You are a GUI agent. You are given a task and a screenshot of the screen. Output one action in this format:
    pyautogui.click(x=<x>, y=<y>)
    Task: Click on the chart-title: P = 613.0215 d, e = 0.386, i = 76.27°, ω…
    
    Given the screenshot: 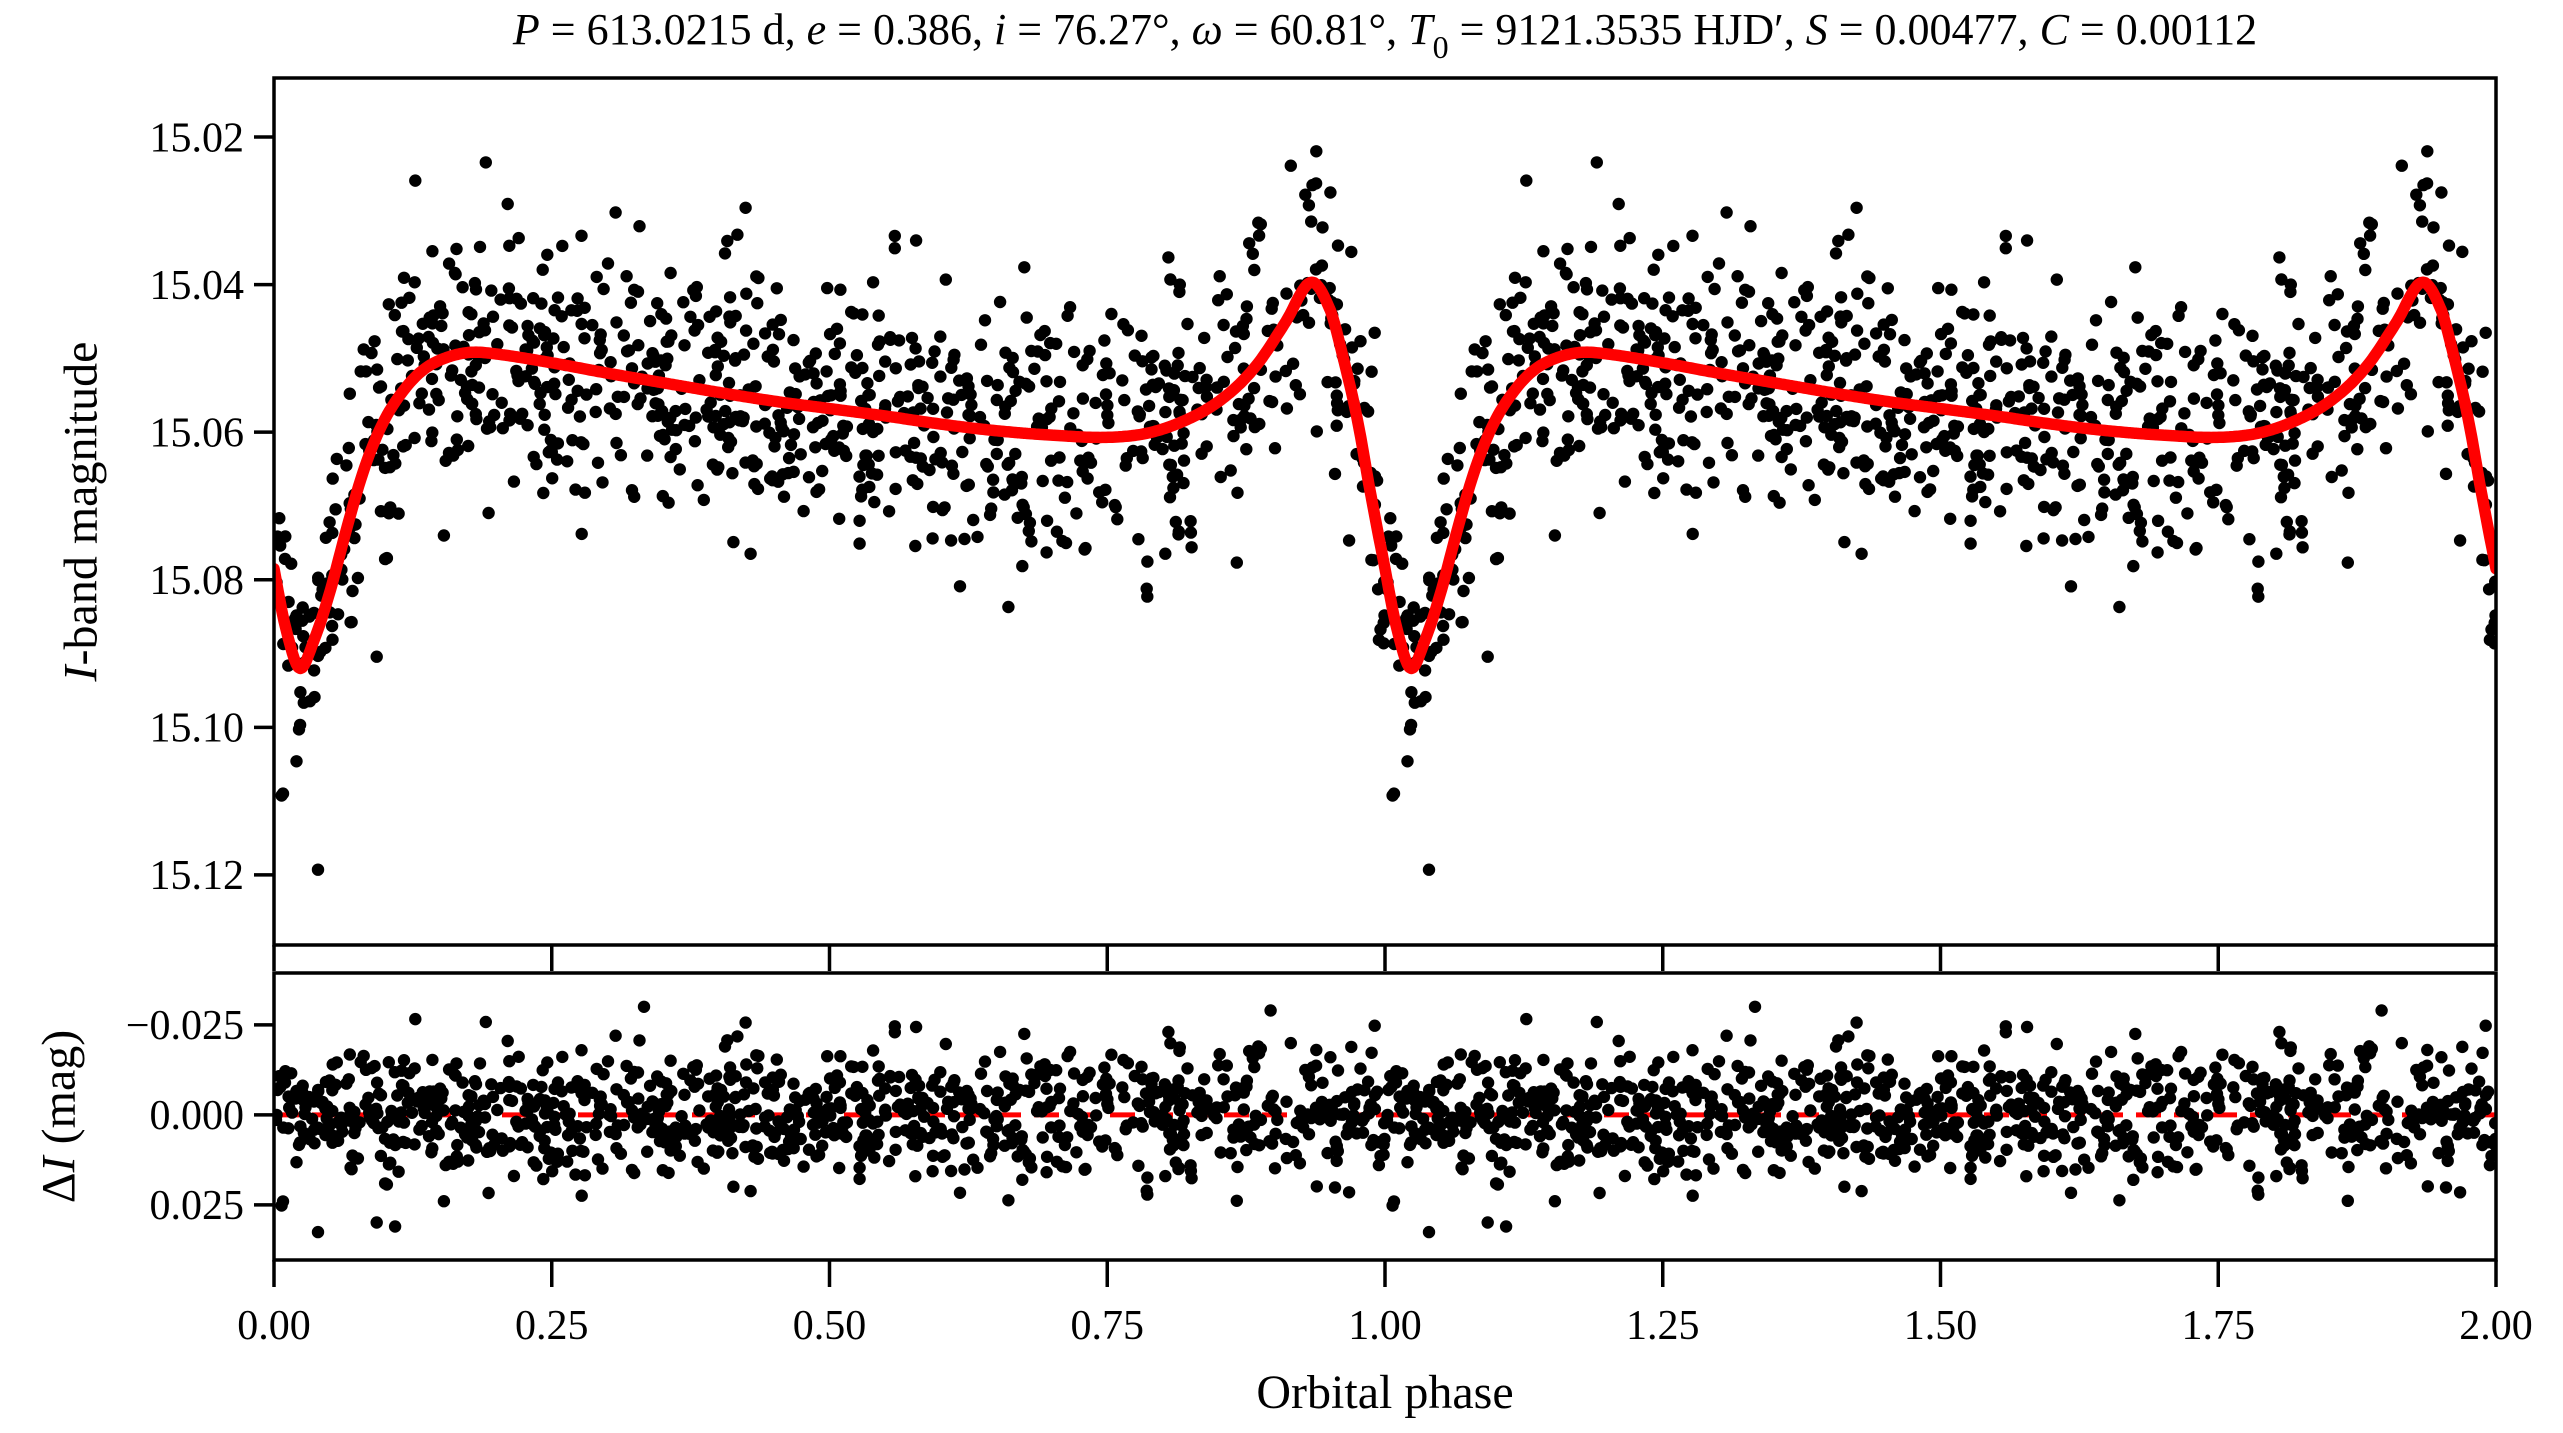 What is the action you would take?
    pyautogui.click(x=1384, y=35)
    